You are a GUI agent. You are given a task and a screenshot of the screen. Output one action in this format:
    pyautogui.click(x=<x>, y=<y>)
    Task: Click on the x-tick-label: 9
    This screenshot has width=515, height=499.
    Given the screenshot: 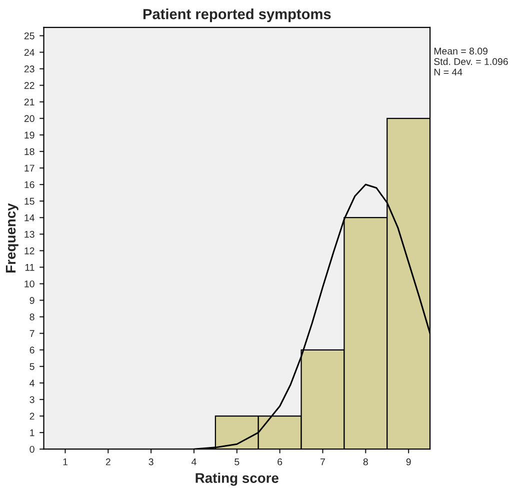 What is the action you would take?
    pyautogui.click(x=408, y=462)
    